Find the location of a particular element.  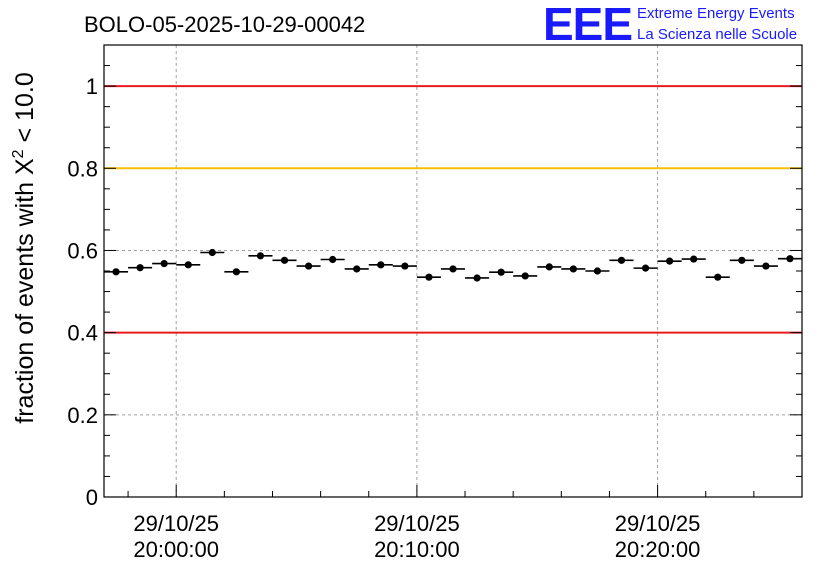

logo-line-2: La Scienza nelle Scuole is located at coordinates (717, 34).